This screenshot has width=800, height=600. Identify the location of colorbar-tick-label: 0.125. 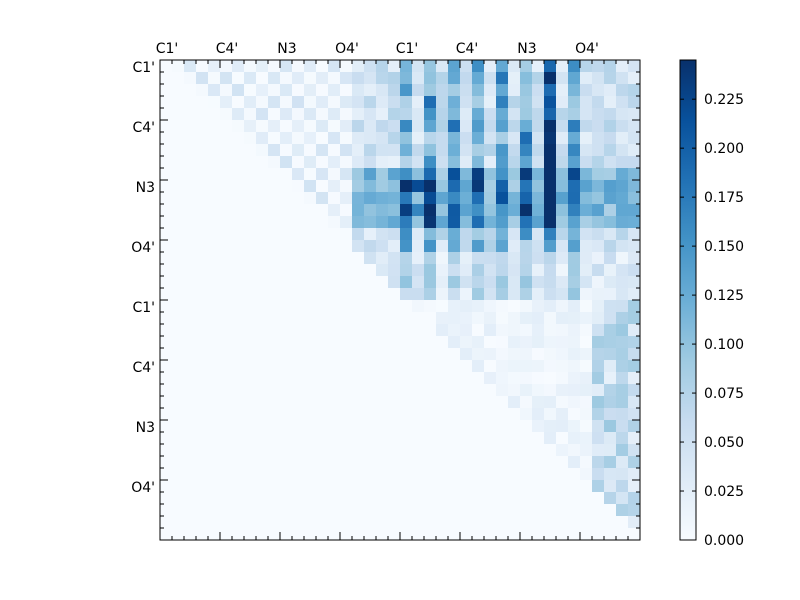
(724, 296).